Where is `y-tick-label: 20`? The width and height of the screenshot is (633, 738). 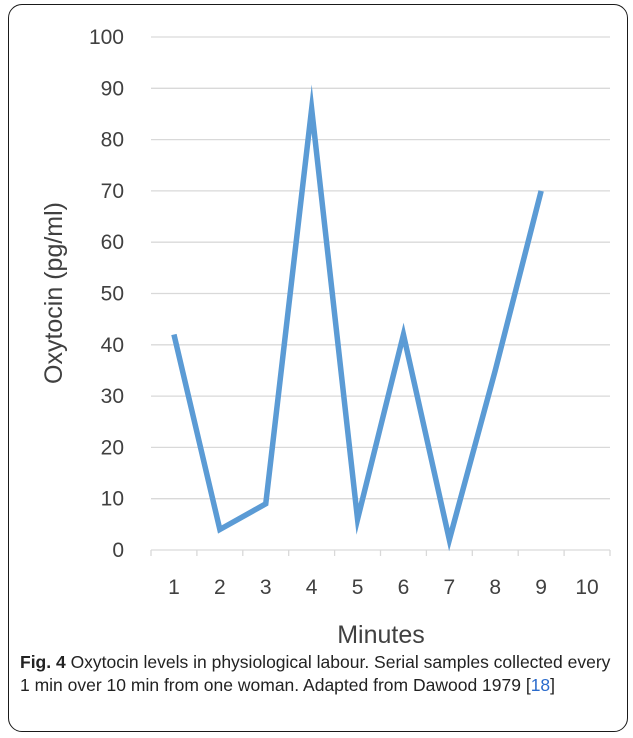
y-tick-label: 20 is located at coordinates (112, 447).